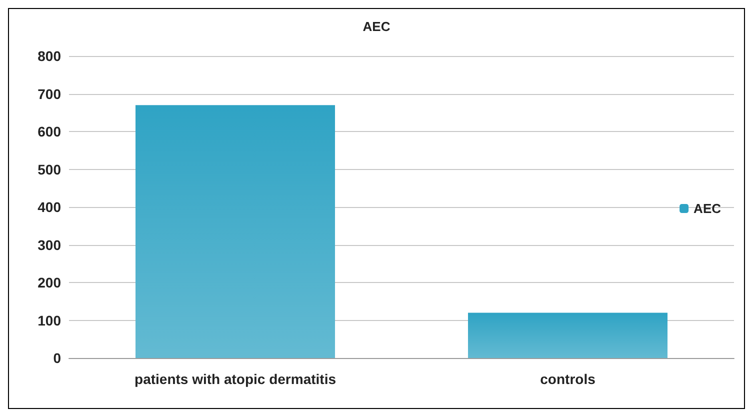  Describe the element at coordinates (376, 26) in the screenshot. I see `chart-title: AEC` at that location.